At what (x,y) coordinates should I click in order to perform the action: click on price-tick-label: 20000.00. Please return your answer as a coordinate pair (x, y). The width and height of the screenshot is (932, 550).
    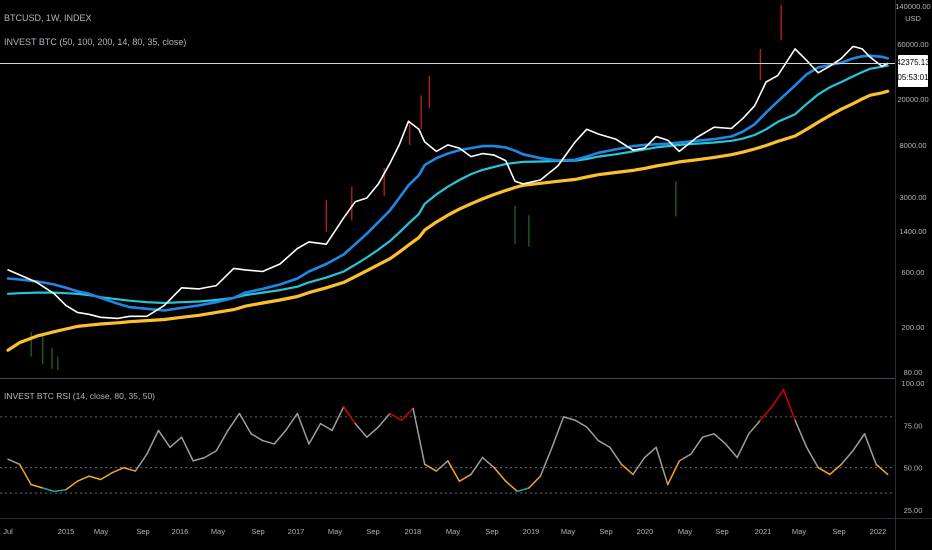
    Looking at the image, I should click on (912, 99).